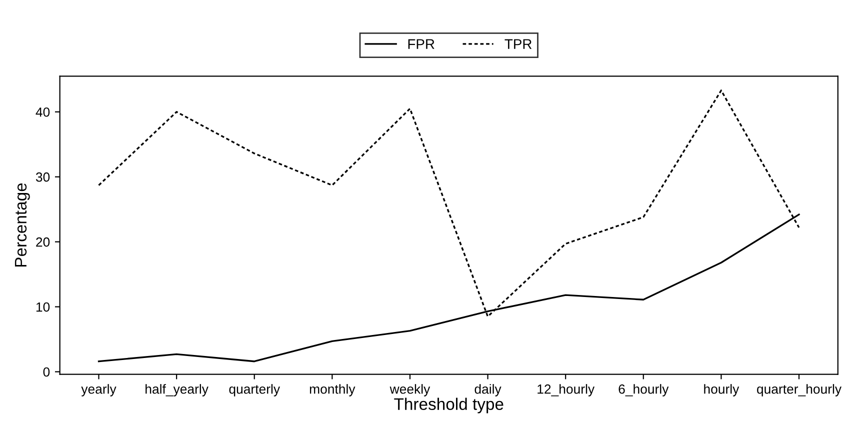 The height and width of the screenshot is (423, 855). What do you see at coordinates (254, 390) in the screenshot?
I see `x-tick-label: quarterly` at bounding box center [254, 390].